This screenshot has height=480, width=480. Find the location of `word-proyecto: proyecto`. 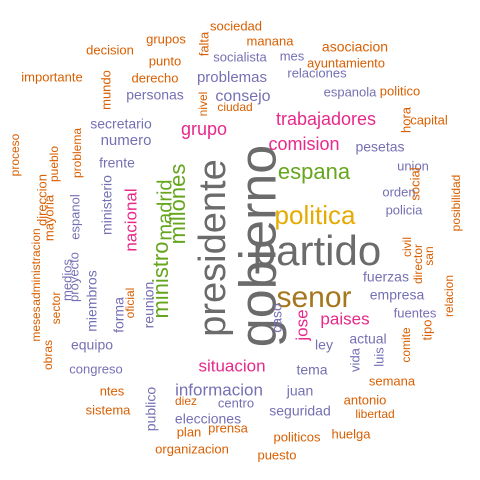

word-proyecto: proyecto is located at coordinates (73, 277).